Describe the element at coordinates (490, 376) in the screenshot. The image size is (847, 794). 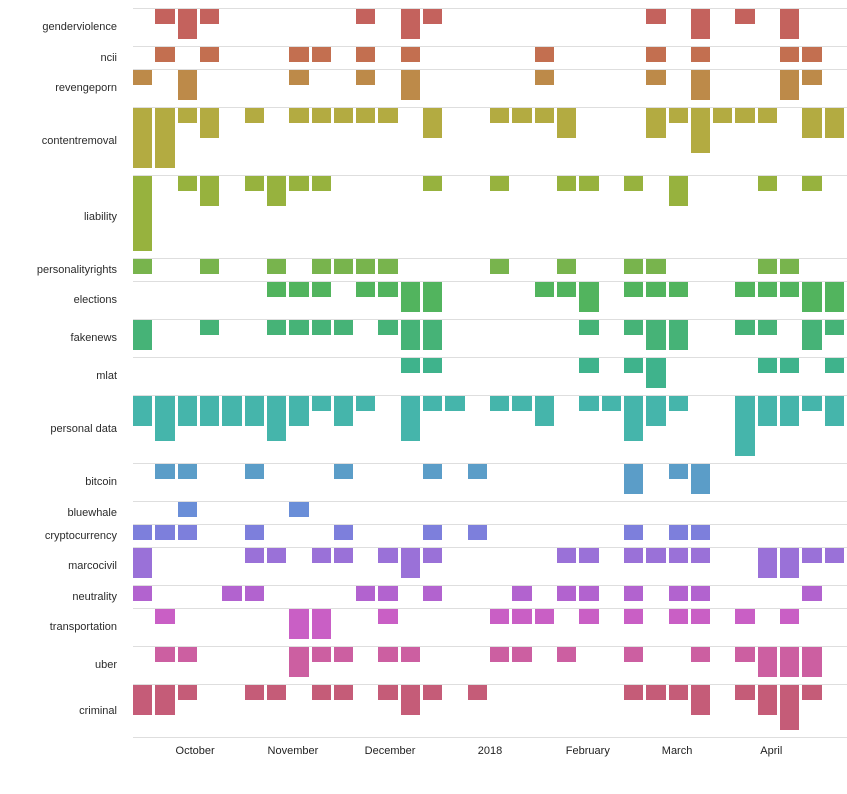
I see `category-plot-mlat` at that location.